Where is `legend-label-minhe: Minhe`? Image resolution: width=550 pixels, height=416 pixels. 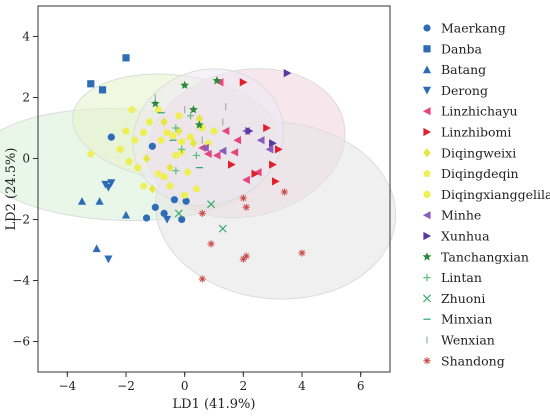 legend-label-minhe: Minhe is located at coordinates (461, 215).